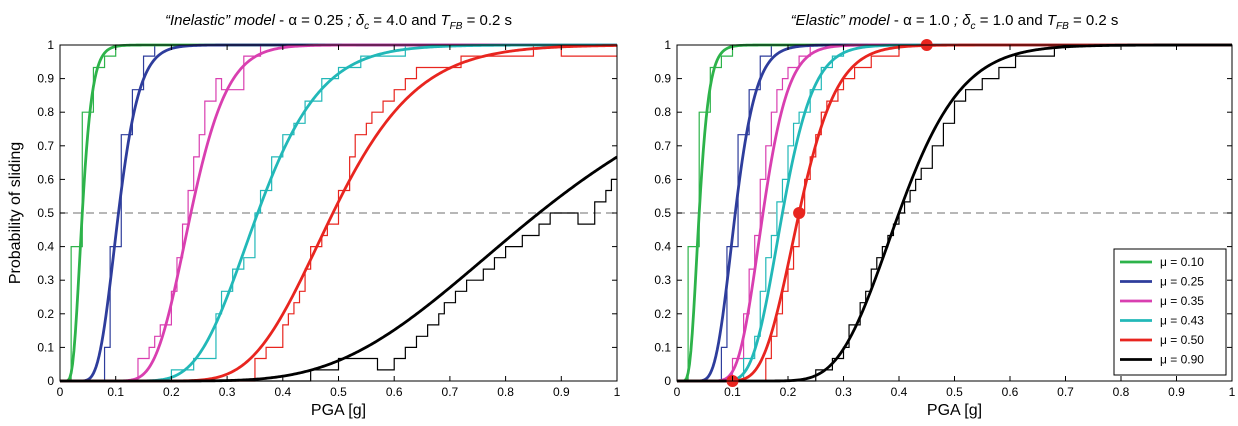 Image resolution: width=1238 pixels, height=426 pixels. What do you see at coordinates (1182, 321) in the screenshot?
I see `legend-label-3: μ = 0.43` at bounding box center [1182, 321].